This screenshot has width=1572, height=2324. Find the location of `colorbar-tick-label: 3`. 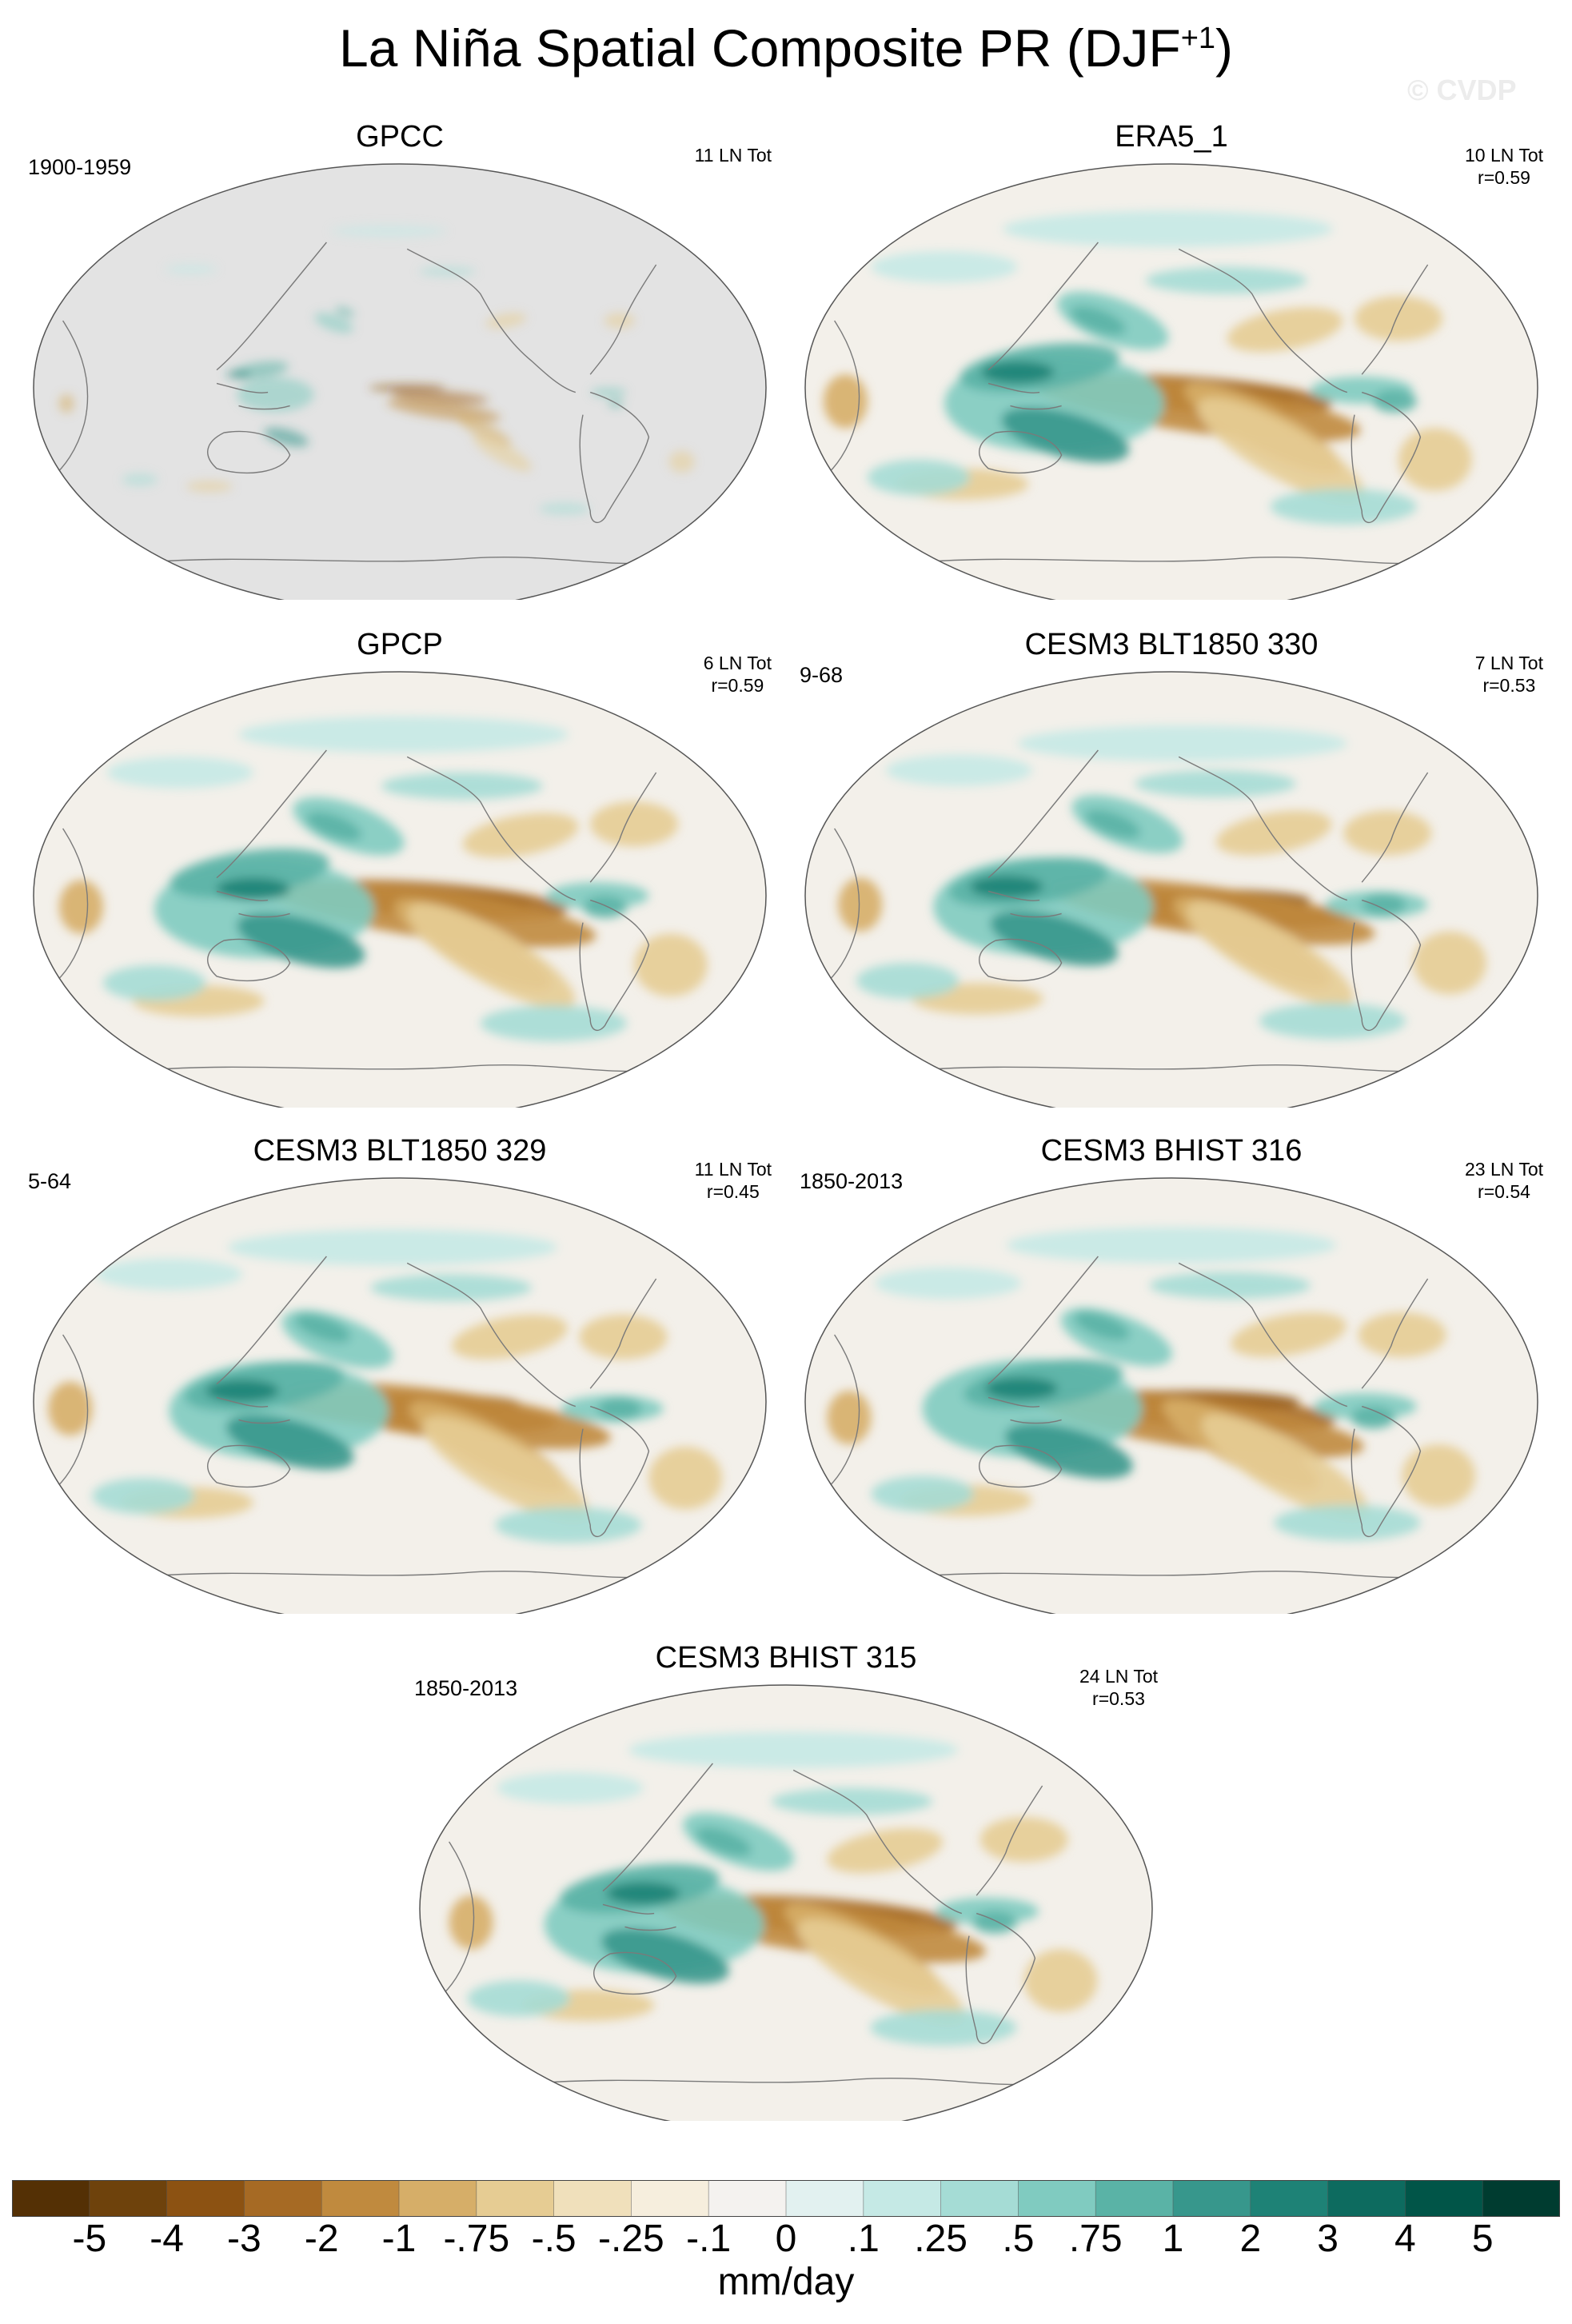

colorbar-tick-label: 3 is located at coordinates (1328, 2239).